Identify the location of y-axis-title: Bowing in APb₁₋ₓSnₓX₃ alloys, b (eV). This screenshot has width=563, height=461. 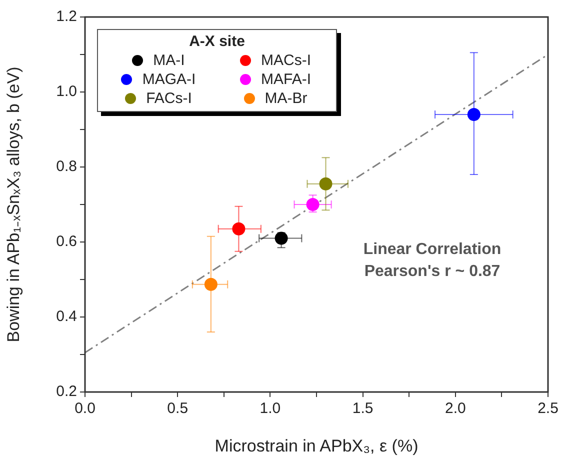
(13, 204).